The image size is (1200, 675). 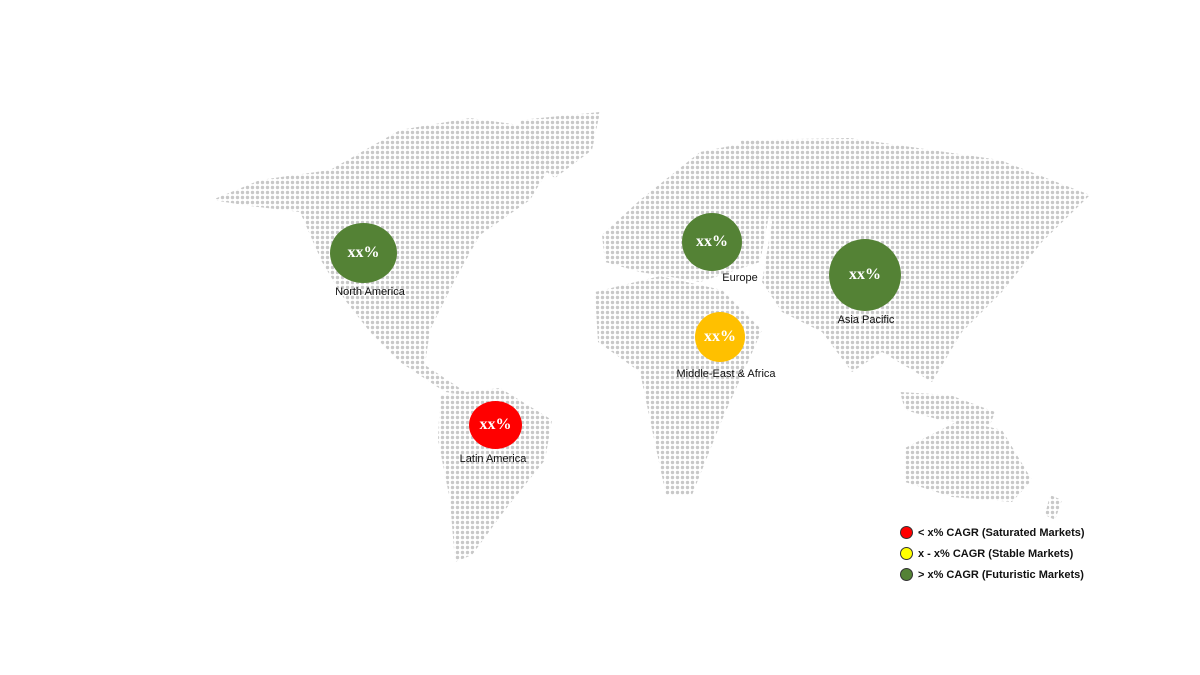 What do you see at coordinates (866, 320) in the screenshot?
I see `label-asia-pacific: Asia Pacific` at bounding box center [866, 320].